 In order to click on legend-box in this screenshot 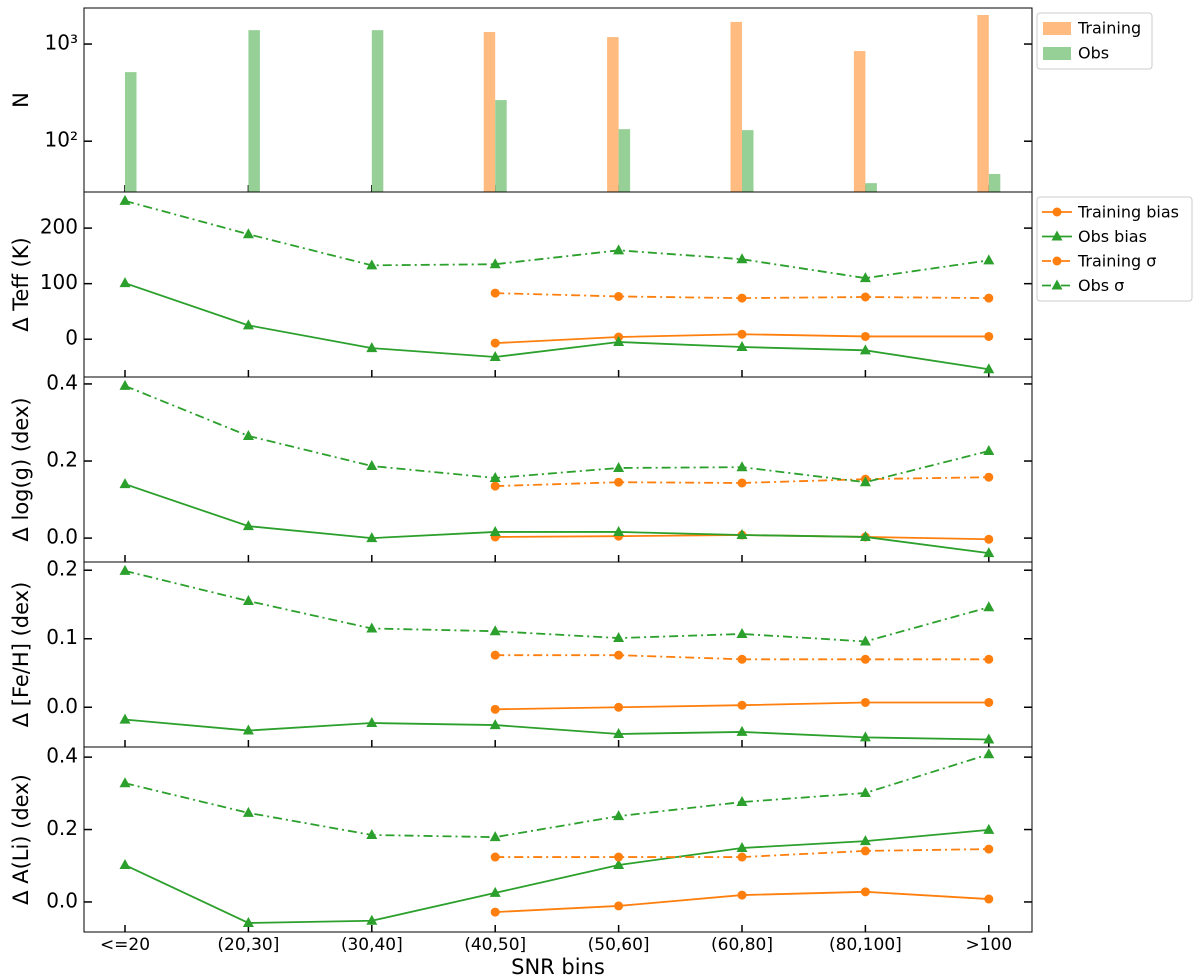, I will do `click(1114, 249)`.